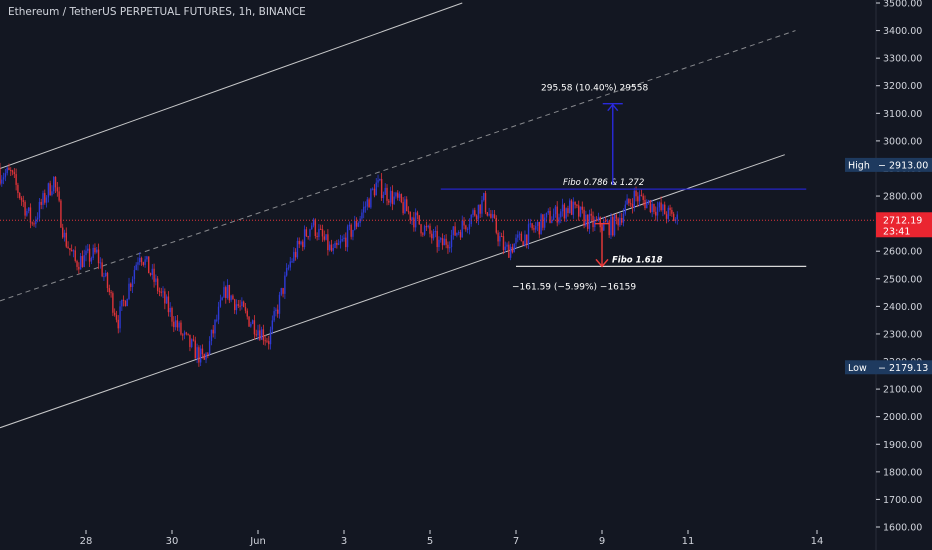 The width and height of the screenshot is (932, 550). I want to click on price-tick-label: 2800.00, so click(902, 197).